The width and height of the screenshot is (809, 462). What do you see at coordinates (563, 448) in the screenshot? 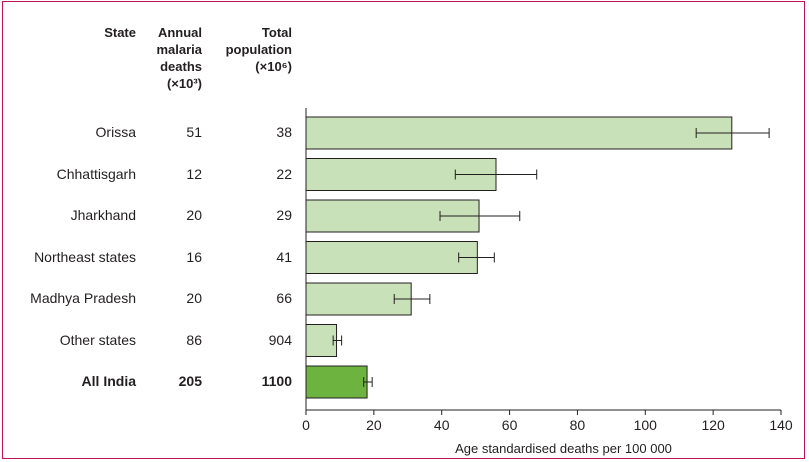
I see `x-axis-title: Age standardised deaths per 100 000` at bounding box center [563, 448].